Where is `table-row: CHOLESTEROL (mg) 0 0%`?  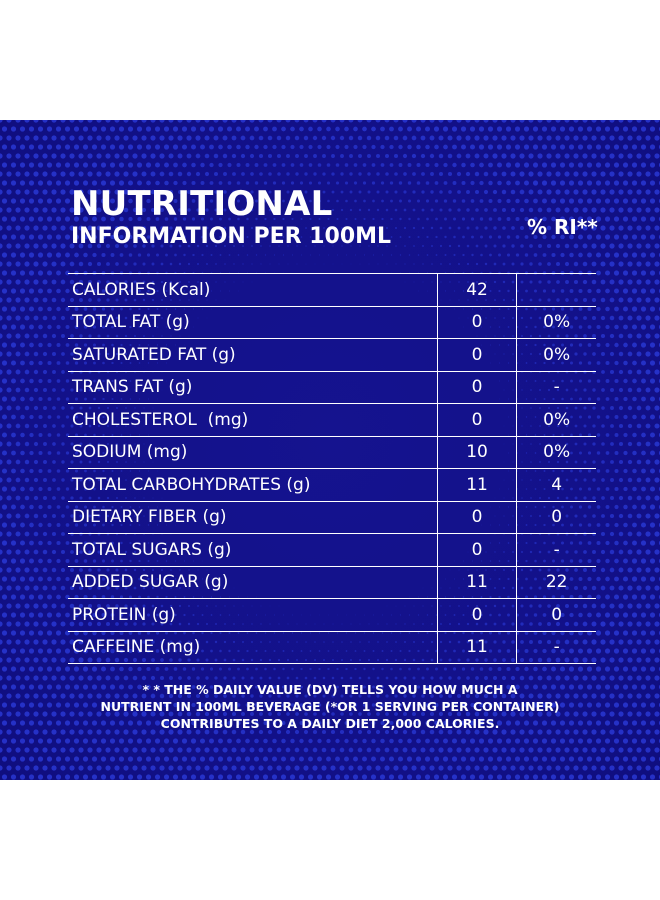 table-row: CHOLESTEROL (mg) 0 0% is located at coordinates (332, 420).